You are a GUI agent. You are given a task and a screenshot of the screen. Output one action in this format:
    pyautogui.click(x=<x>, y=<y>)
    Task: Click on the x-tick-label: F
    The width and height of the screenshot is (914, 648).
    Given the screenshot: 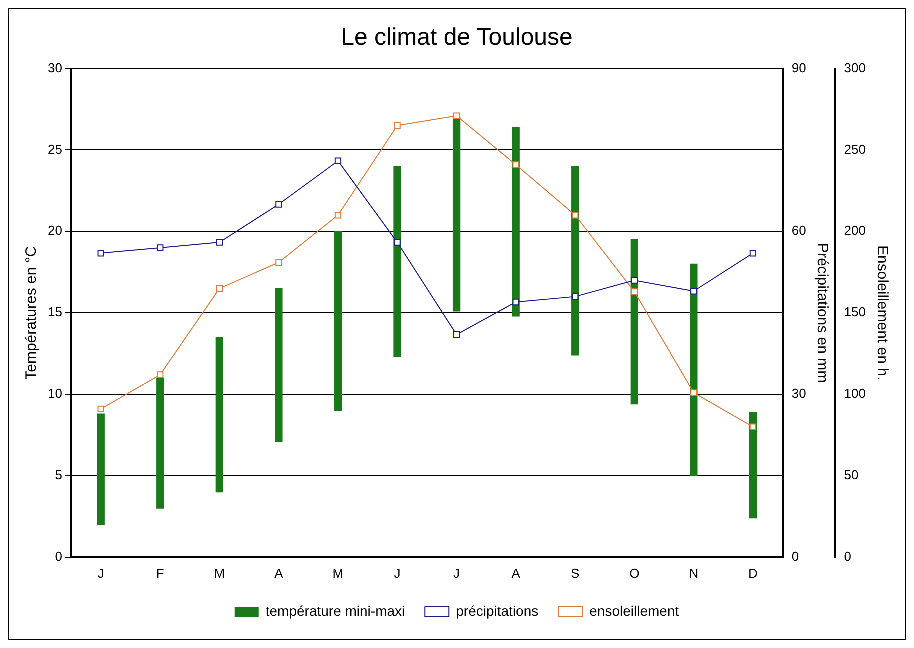 What is the action you would take?
    pyautogui.click(x=160, y=573)
    